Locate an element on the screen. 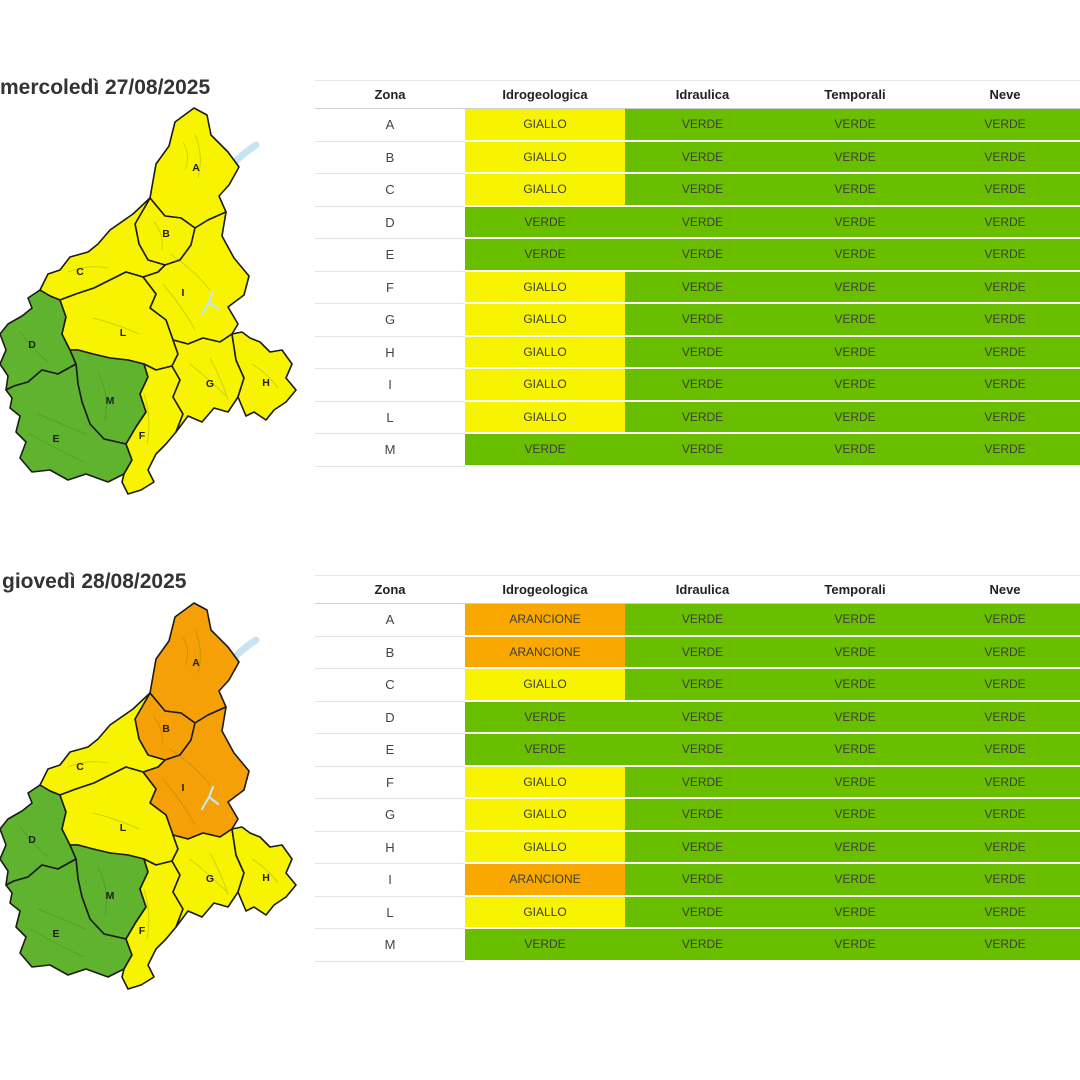 The image size is (1080, 1080). table-row-zona-F: F GIALLO VERDE VERDE VERDE is located at coordinates (697, 287).